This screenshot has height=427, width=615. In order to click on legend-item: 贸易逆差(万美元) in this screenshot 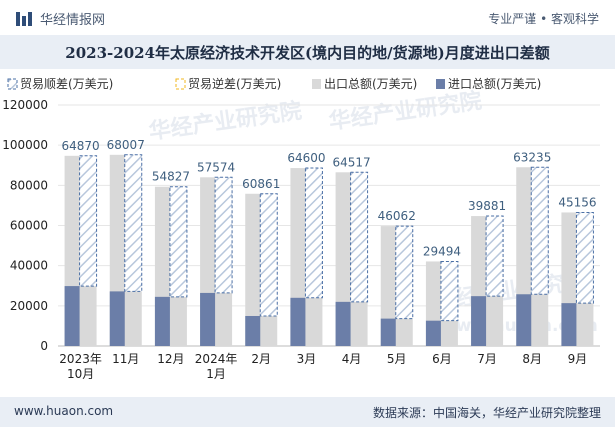, I will do `click(228, 83)`.